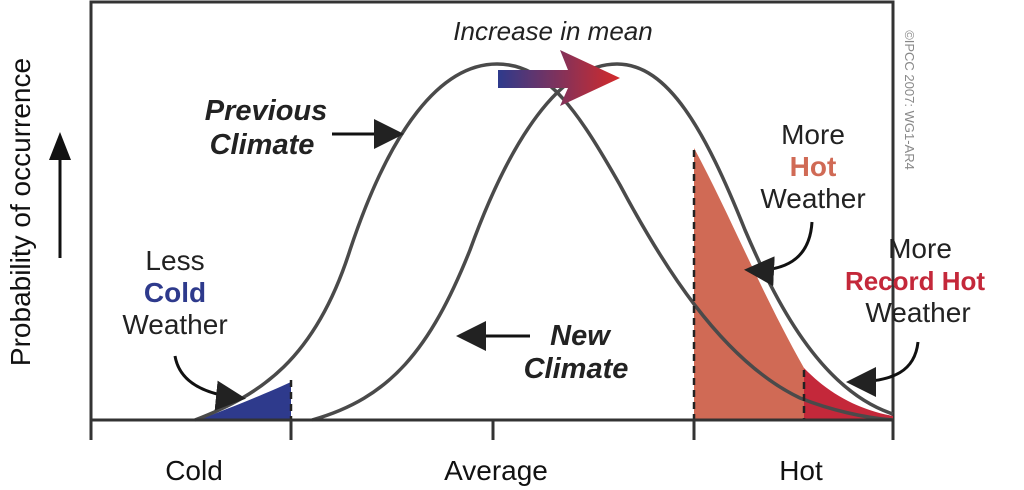 The width and height of the screenshot is (1024, 490). I want to click on x-tick-average: Average, so click(496, 470).